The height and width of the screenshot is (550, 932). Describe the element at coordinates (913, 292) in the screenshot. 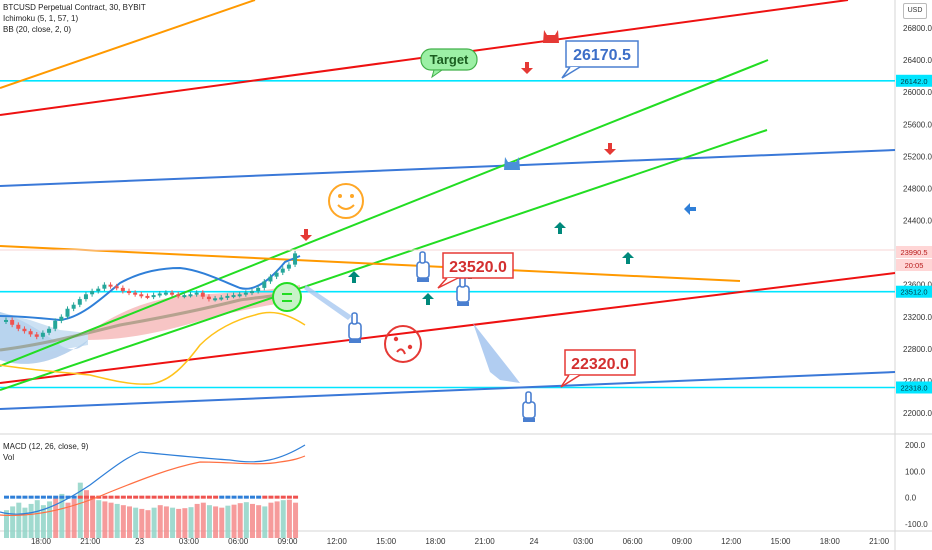

I see `level-label-mid: 23512.0` at that location.